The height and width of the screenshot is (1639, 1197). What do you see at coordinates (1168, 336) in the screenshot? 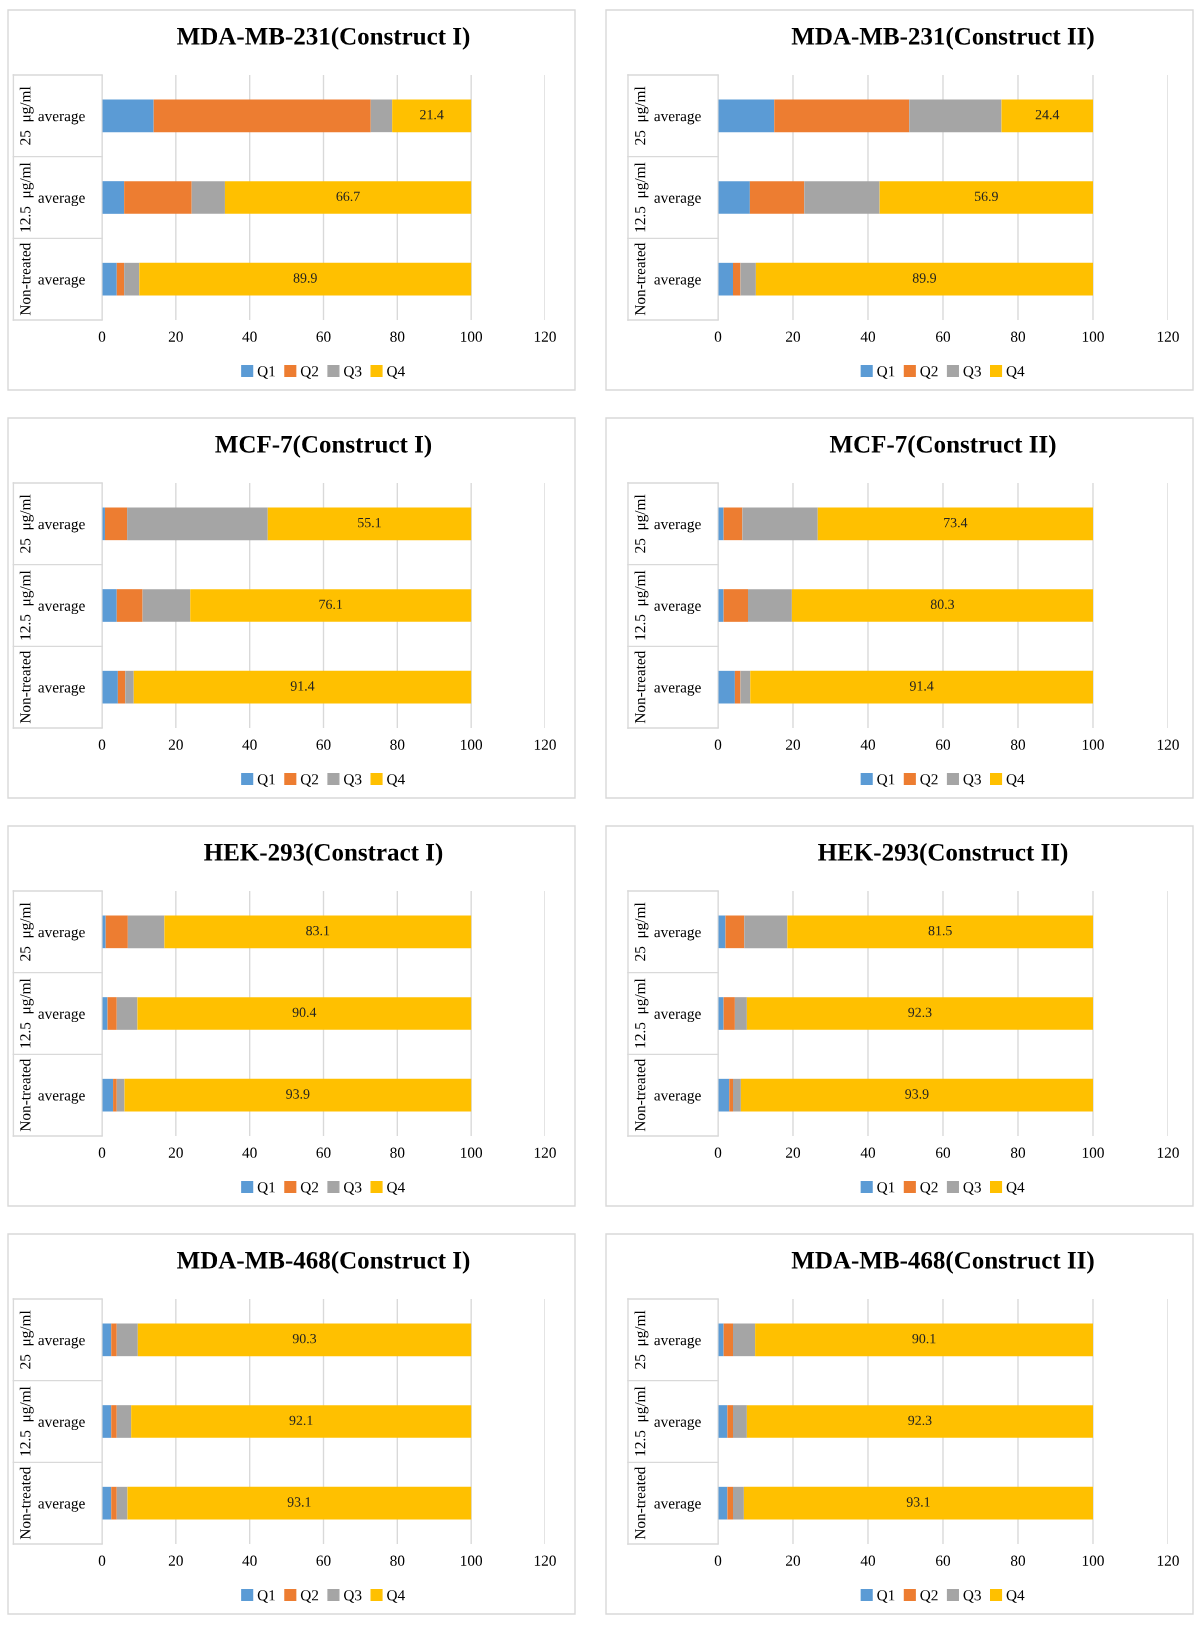
I see `x-tick-label: 120` at bounding box center [1168, 336].